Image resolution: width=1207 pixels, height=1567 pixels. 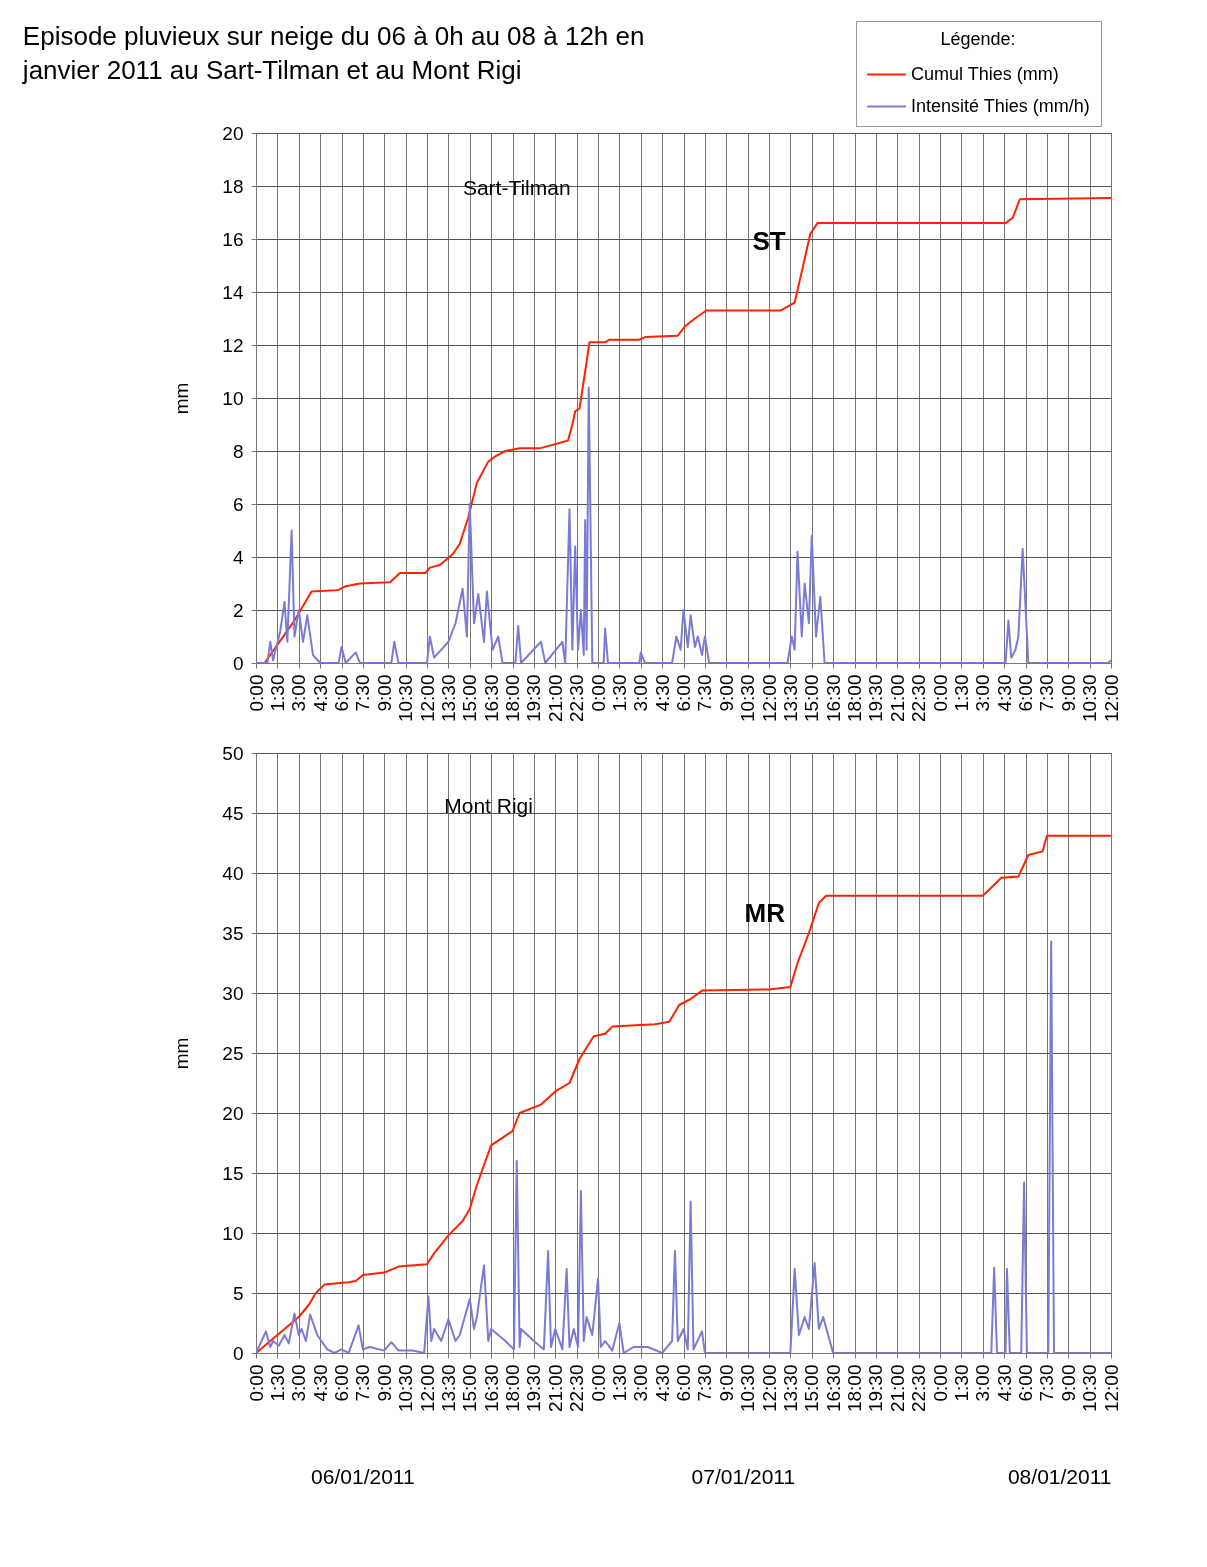 I want to click on y-tick-label: 14, so click(x=233, y=292).